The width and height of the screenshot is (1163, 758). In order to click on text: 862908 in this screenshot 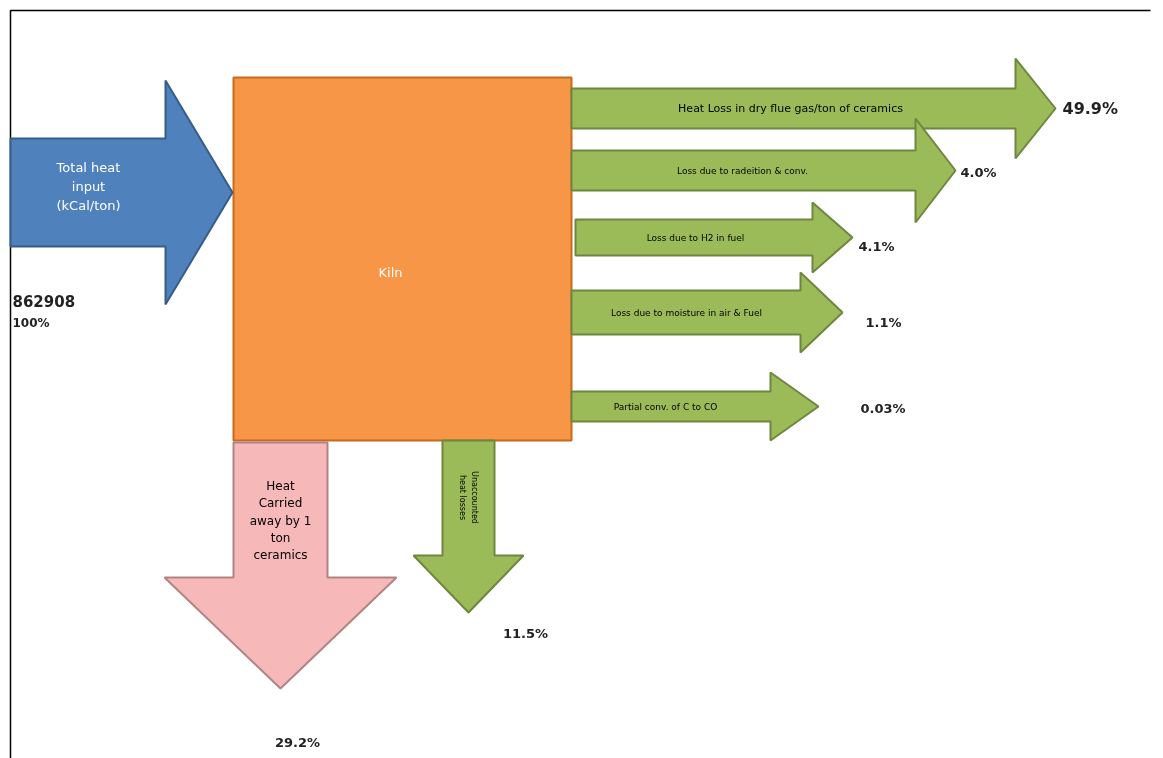, I will do `click(44, 301)`.